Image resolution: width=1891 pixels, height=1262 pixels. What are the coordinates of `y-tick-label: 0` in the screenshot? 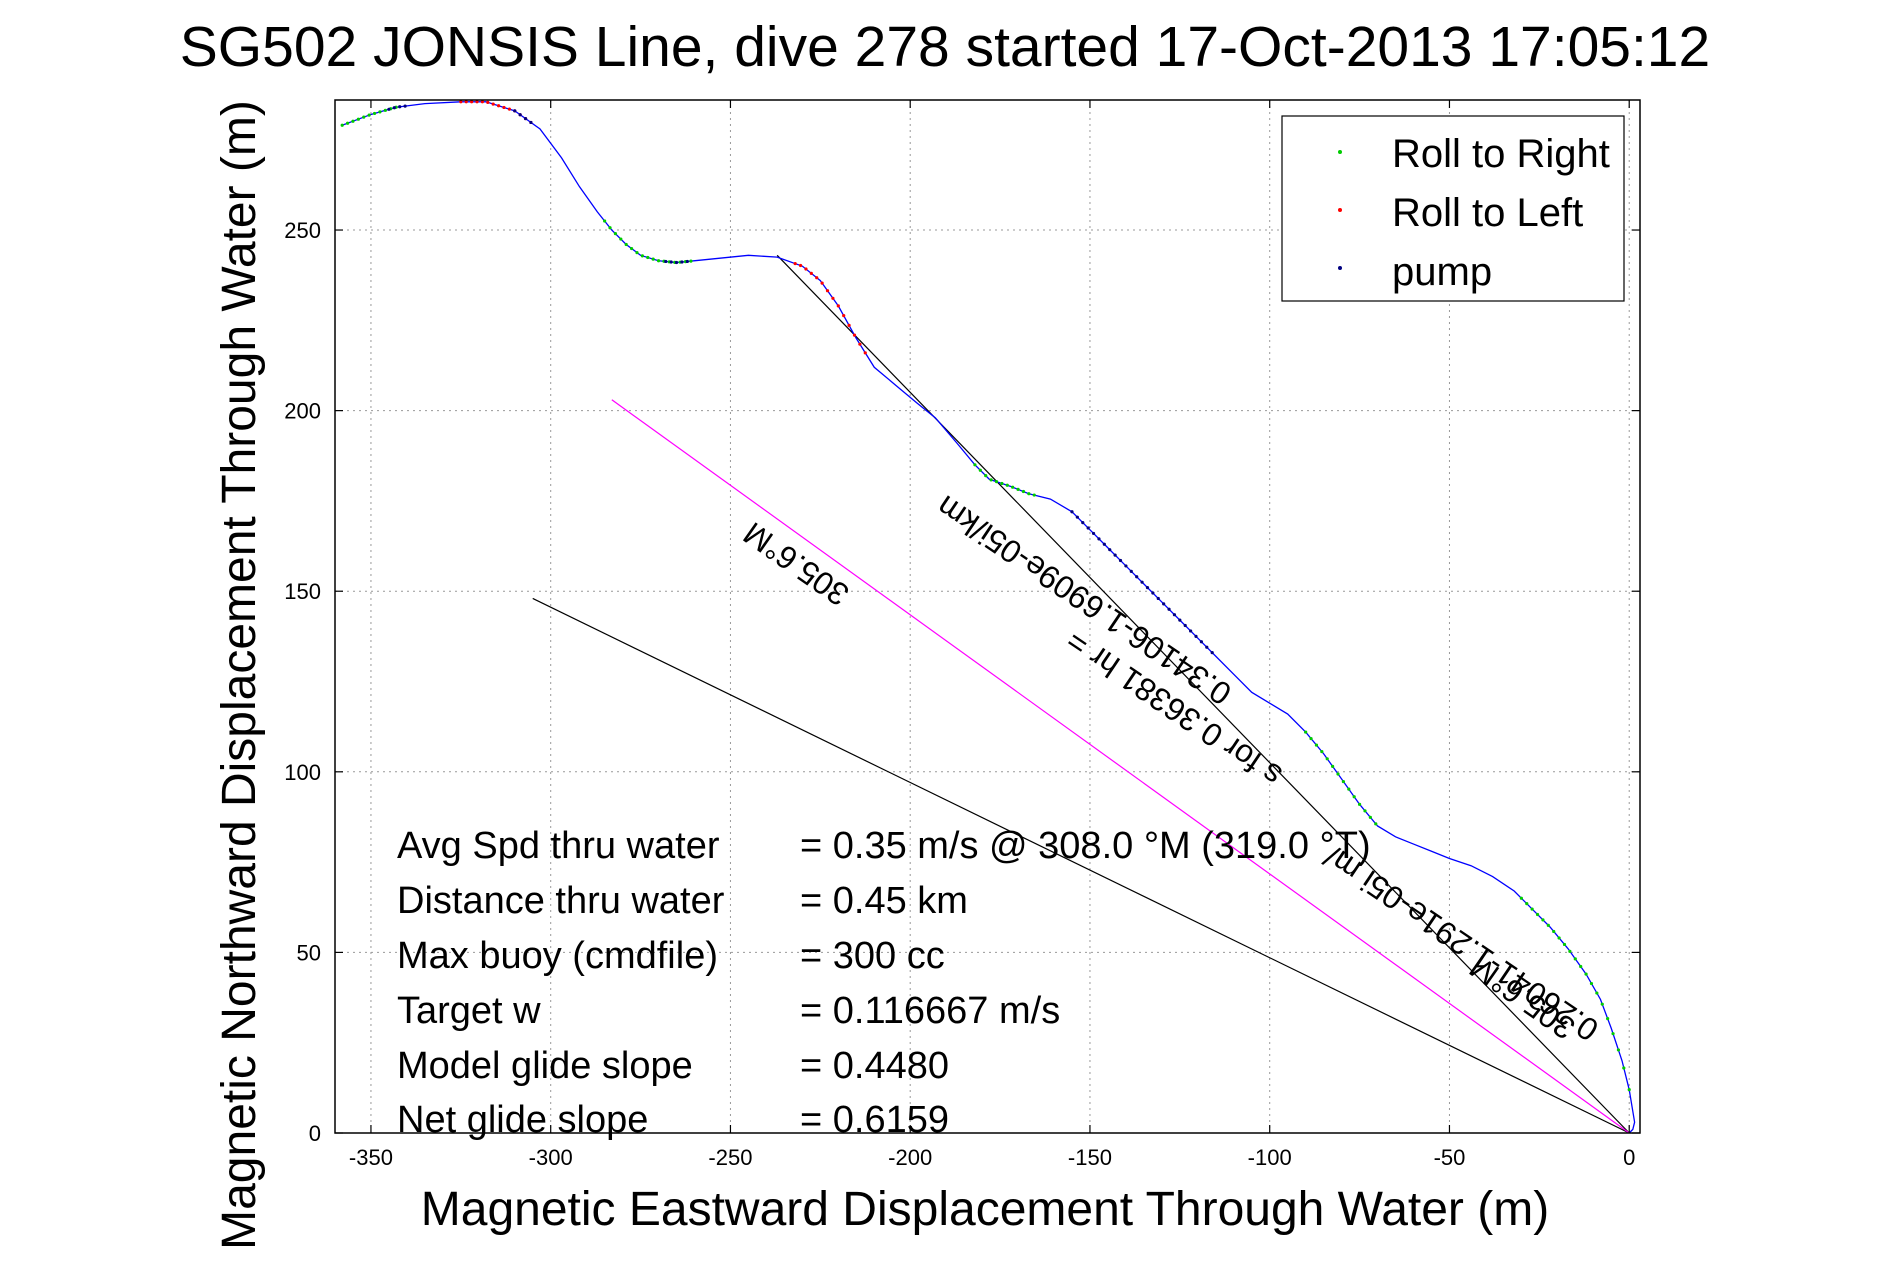 It's located at (315, 1133).